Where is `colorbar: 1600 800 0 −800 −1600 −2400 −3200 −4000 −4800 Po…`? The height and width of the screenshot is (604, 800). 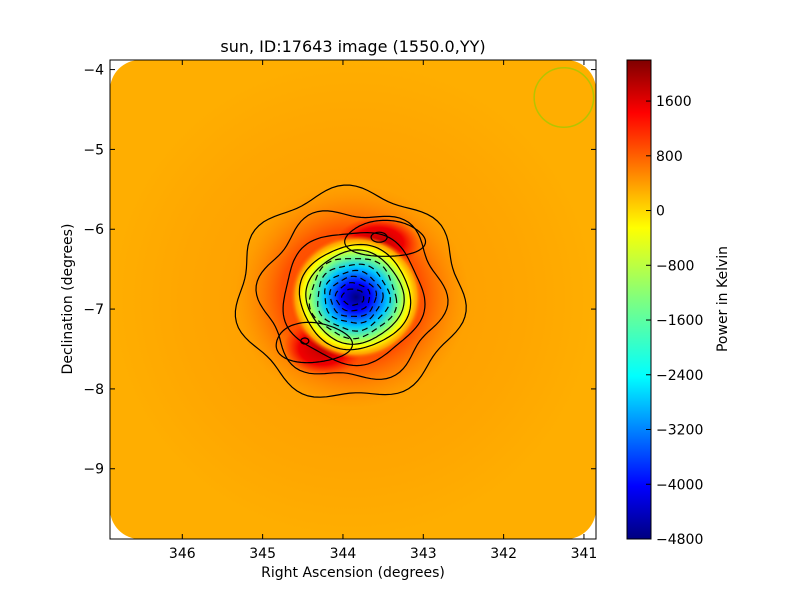
colorbar: 1600 800 0 −800 −1600 −2400 −3200 −4000 −4800 Po… is located at coordinates (678, 303).